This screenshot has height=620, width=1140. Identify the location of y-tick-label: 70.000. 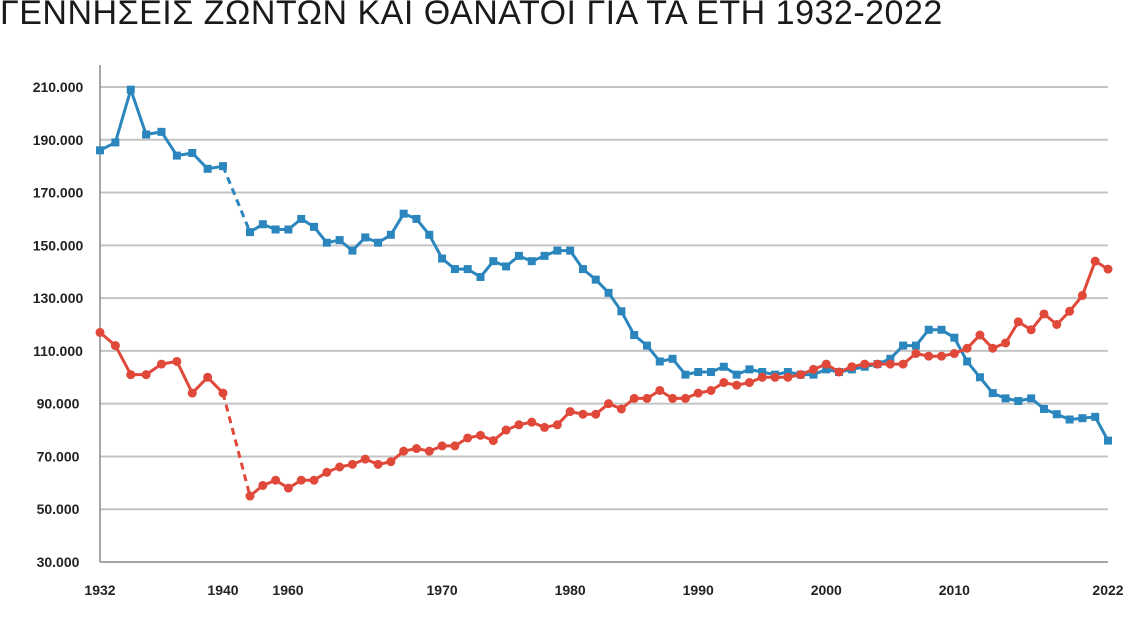
(58, 456).